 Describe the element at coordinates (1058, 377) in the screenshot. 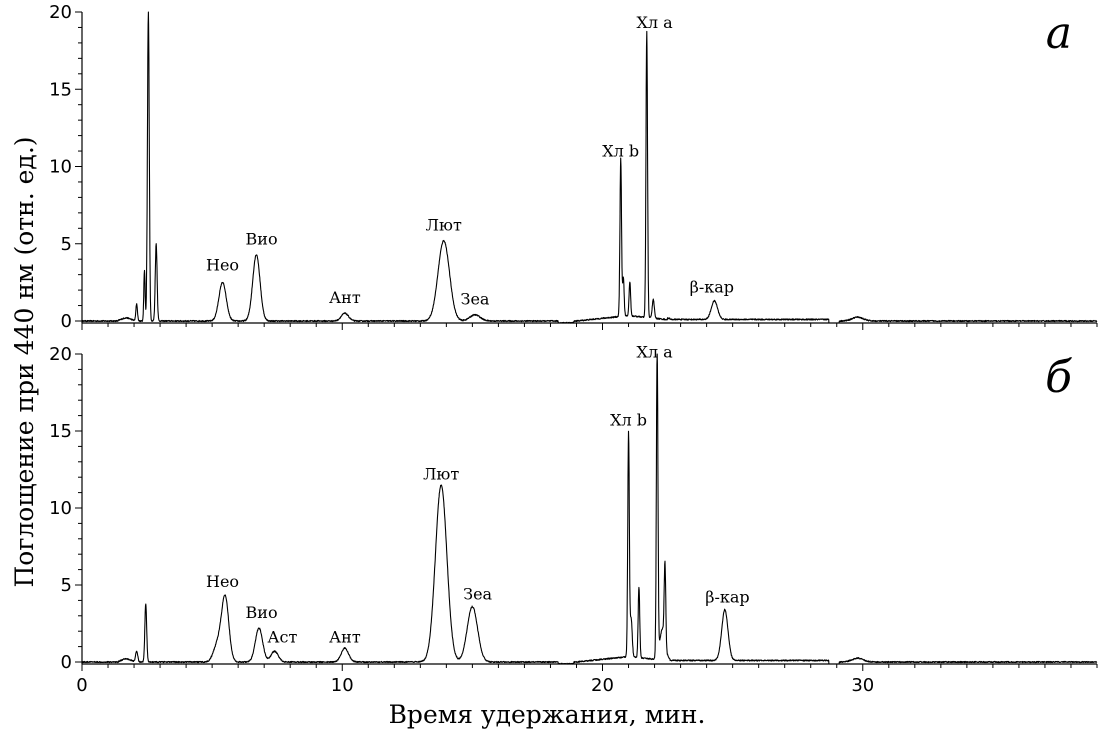

I see `panel-letter: б` at that location.